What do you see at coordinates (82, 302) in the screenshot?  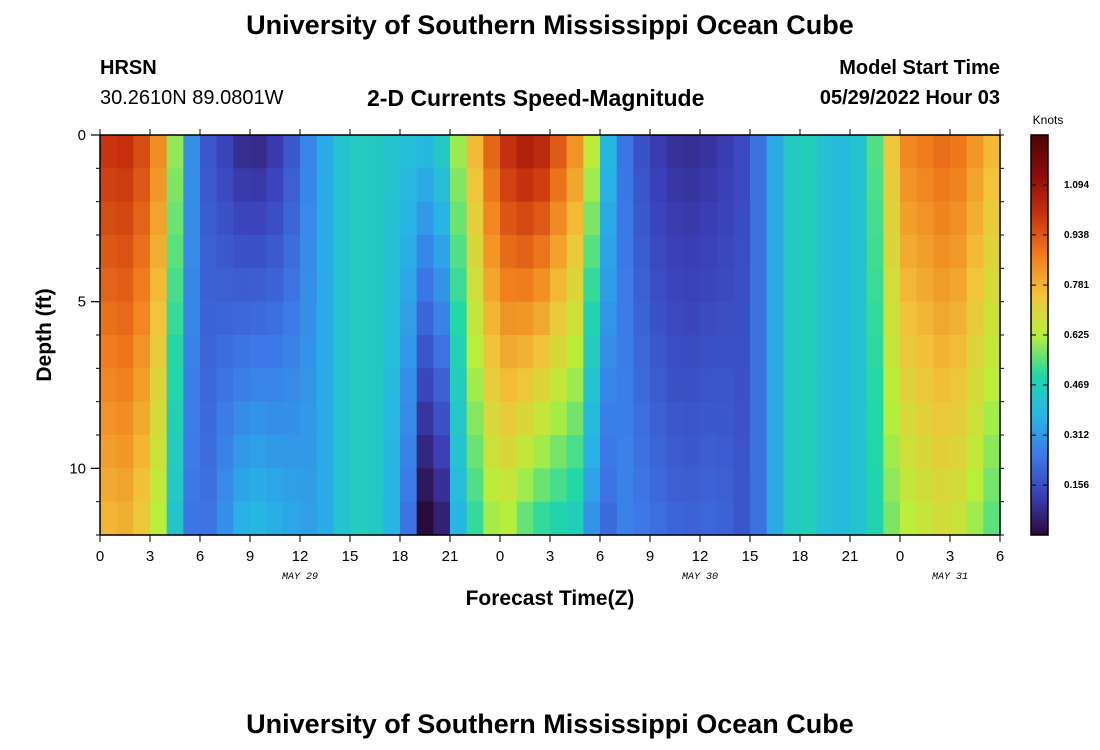 I see `y-tick-label: 5` at bounding box center [82, 302].